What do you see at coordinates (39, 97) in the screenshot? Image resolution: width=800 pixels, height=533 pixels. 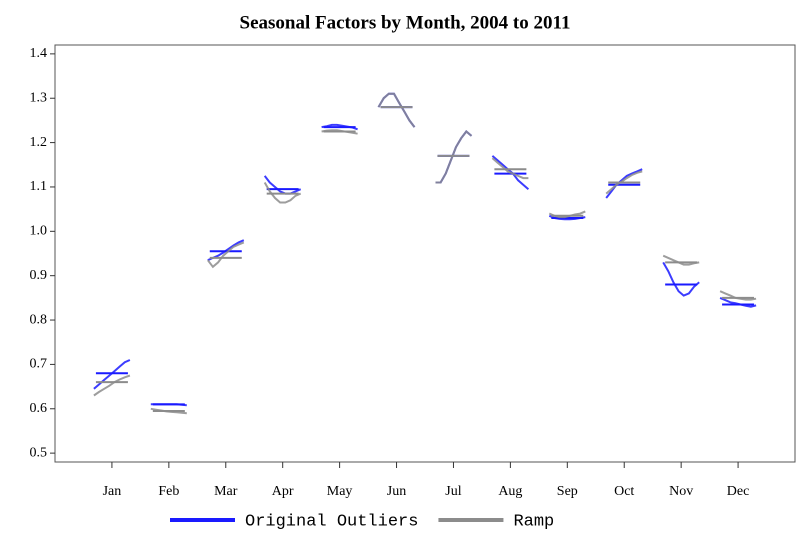 I see `y-tick-label: 1.3` at bounding box center [39, 97].